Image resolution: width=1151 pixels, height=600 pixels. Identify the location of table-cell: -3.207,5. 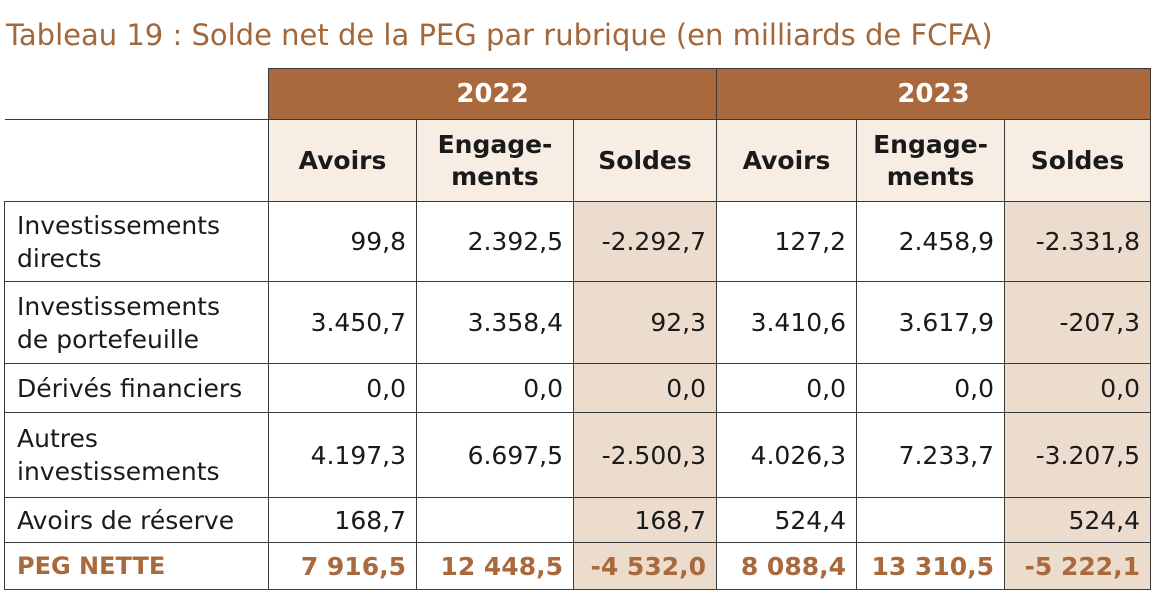
(1077, 455).